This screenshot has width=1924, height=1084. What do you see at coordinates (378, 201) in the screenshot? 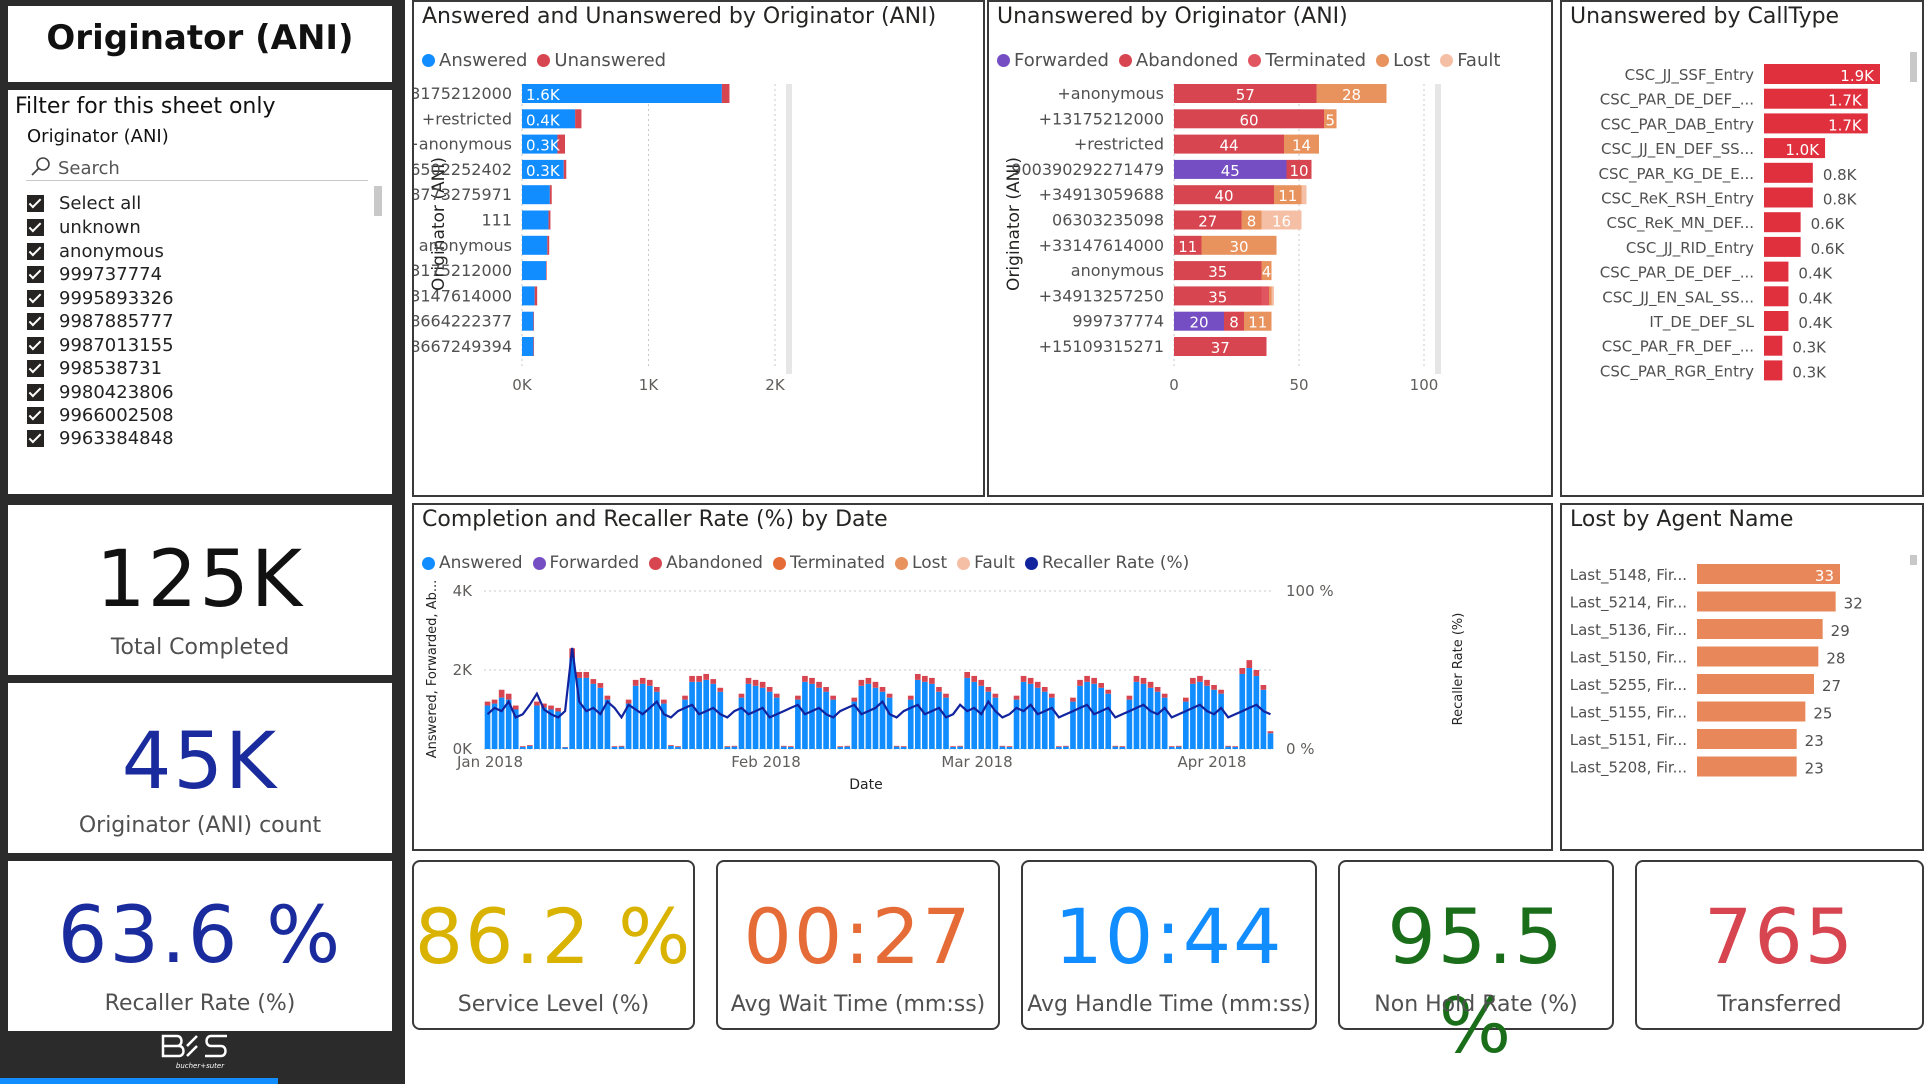
I see `slicer-scrollbar` at bounding box center [378, 201].